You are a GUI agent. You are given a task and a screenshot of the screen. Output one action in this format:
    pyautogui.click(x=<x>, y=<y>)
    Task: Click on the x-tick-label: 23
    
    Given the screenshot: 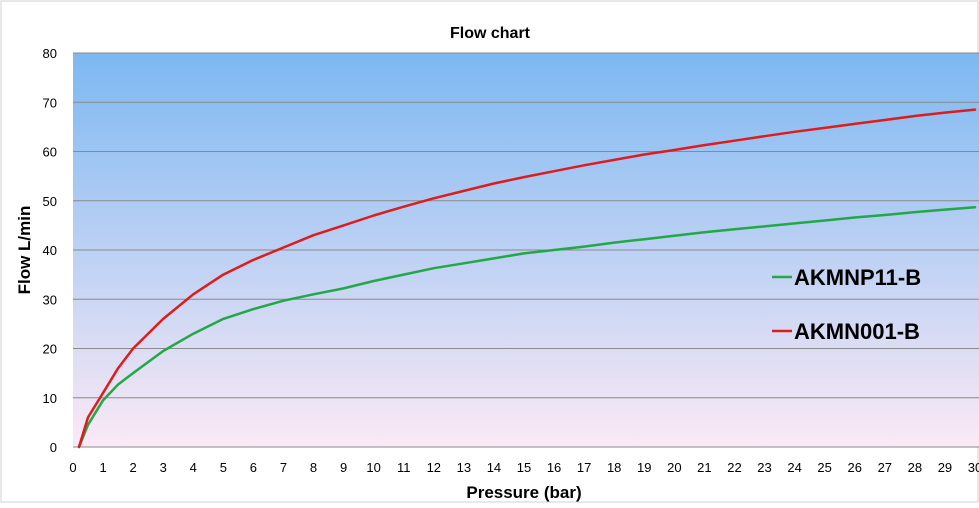 What is the action you would take?
    pyautogui.click(x=764, y=467)
    